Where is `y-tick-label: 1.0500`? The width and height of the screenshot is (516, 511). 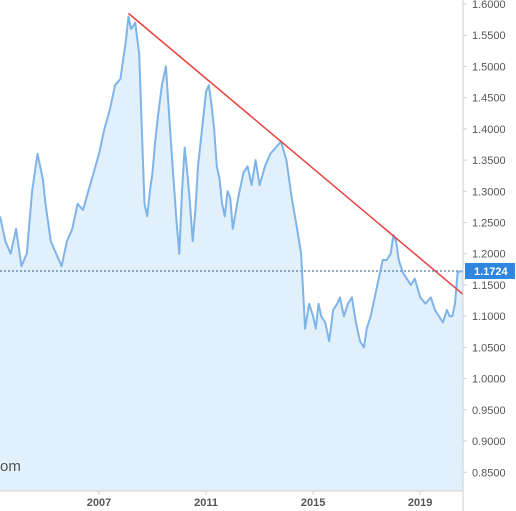 y-tick-label: 1.0500 is located at coordinates (489, 348).